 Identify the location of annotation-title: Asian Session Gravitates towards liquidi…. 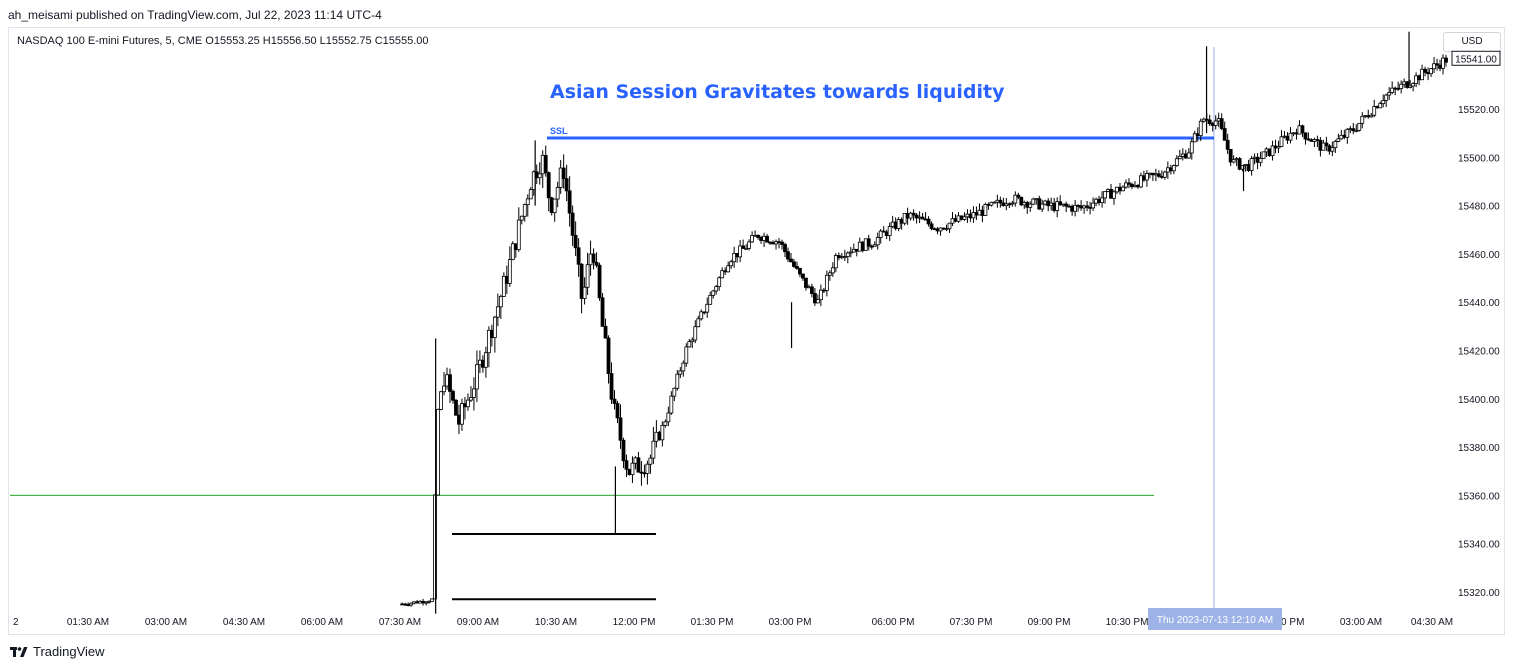
(777, 92).